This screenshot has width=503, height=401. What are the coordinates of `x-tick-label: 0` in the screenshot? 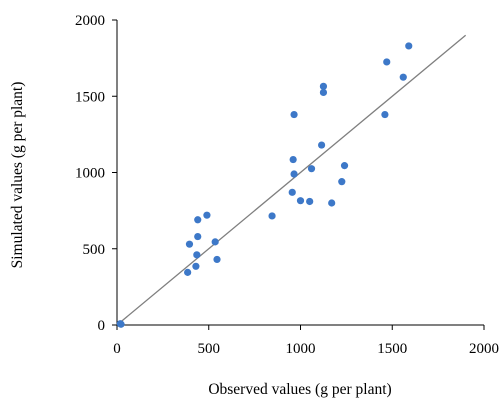 It's located at (117, 349).